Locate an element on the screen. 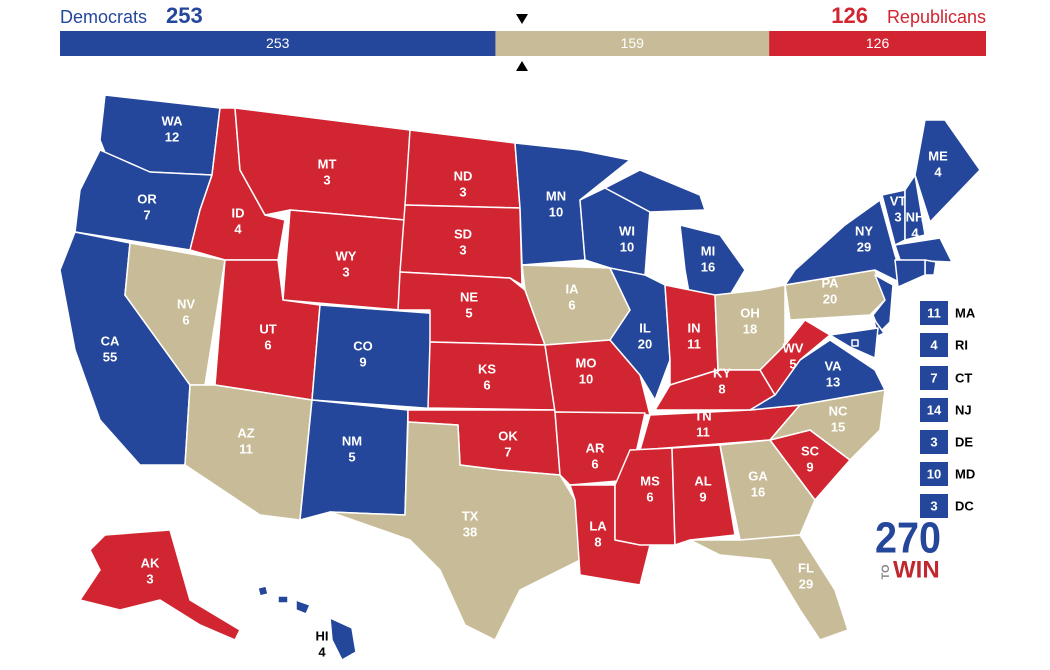 This screenshot has height=670, width=1050. state-abbr: WY is located at coordinates (346, 255).